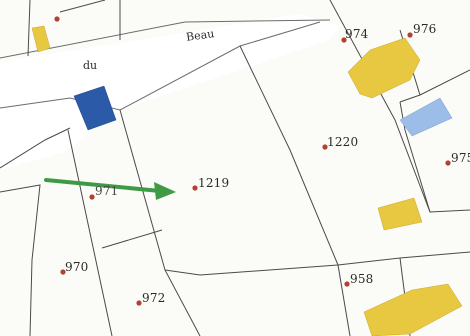 This screenshot has height=336, width=470. What do you see at coordinates (107, 191) in the screenshot?
I see `parcel-label-971: 971` at bounding box center [107, 191].